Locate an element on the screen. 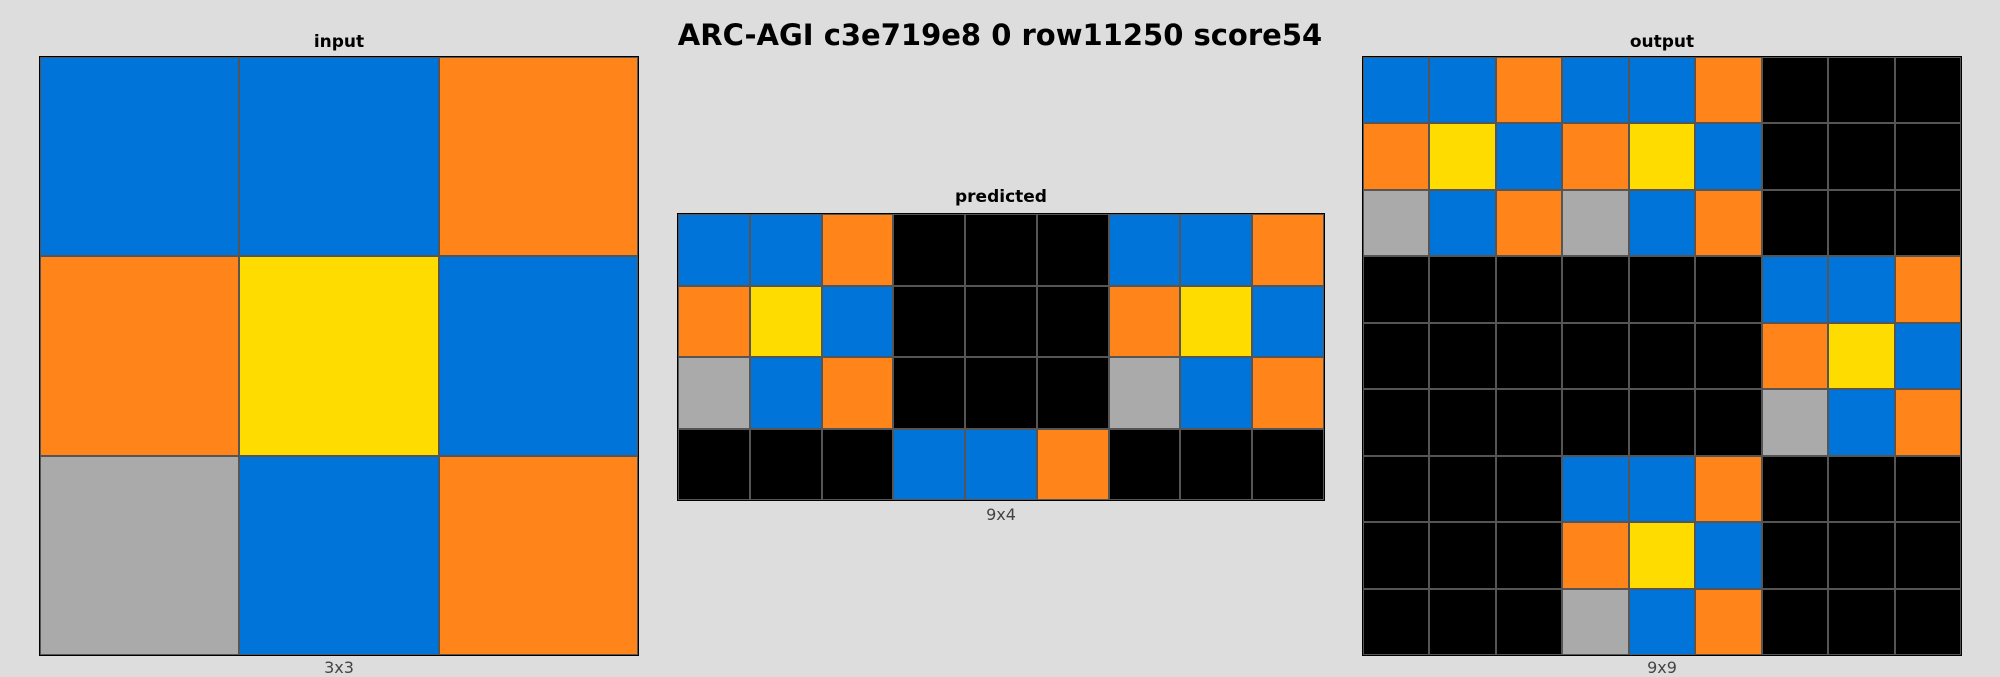 The width and height of the screenshot is (2000, 677). predicted-cell-r2-c2 is located at coordinates (857, 393).